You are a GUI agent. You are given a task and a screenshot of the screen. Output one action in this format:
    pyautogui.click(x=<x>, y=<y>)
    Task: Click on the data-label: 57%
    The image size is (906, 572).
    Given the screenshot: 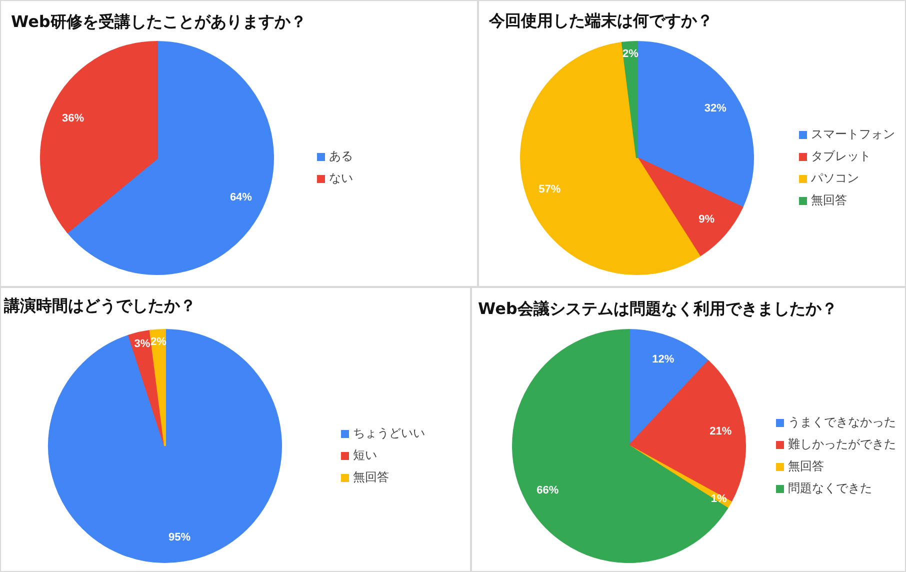 What is the action you would take?
    pyautogui.click(x=549, y=189)
    